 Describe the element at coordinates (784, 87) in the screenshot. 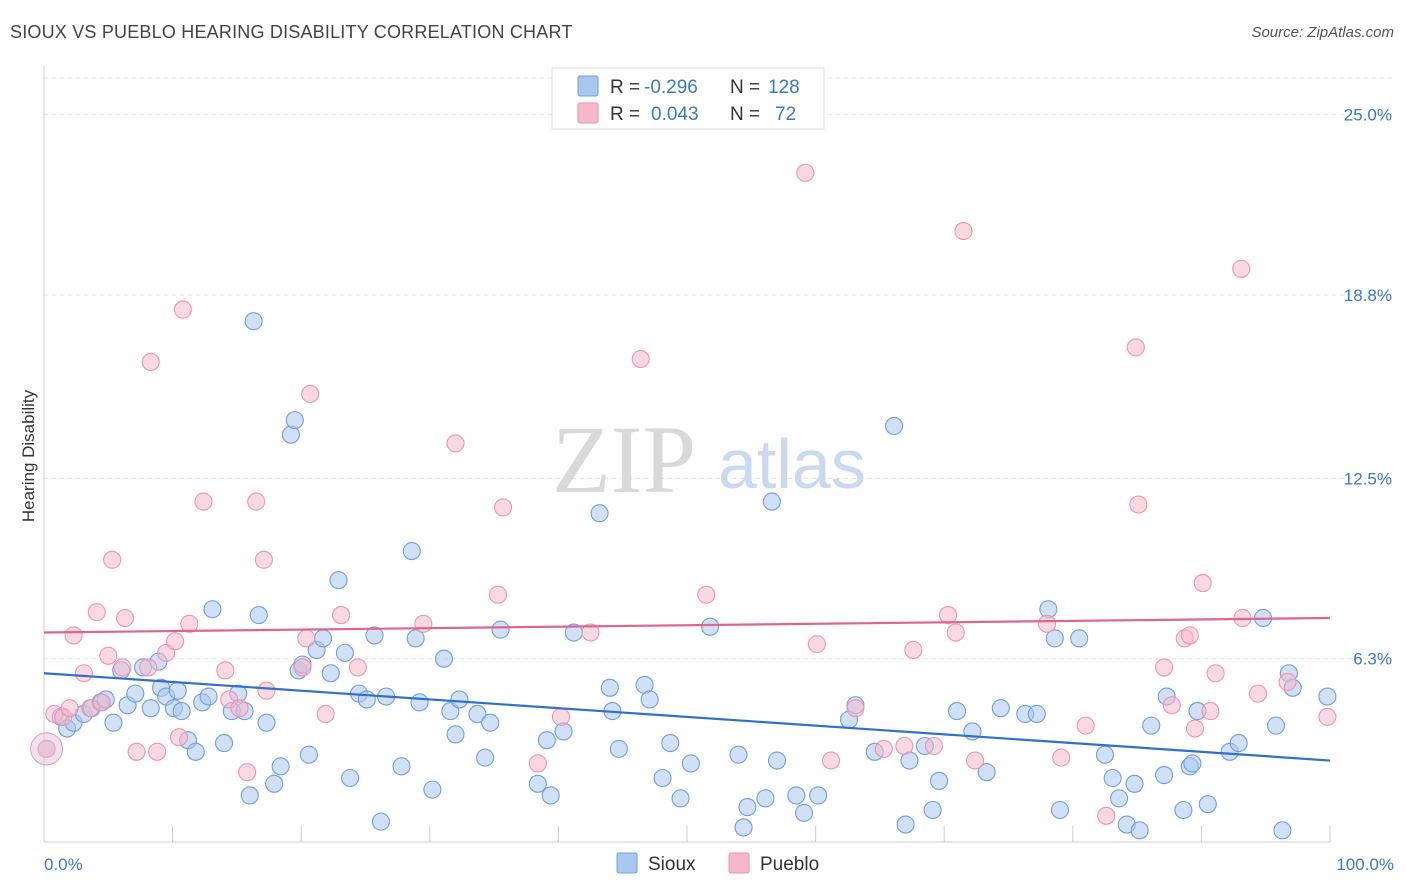

I see `legend-n-value: 128` at that location.